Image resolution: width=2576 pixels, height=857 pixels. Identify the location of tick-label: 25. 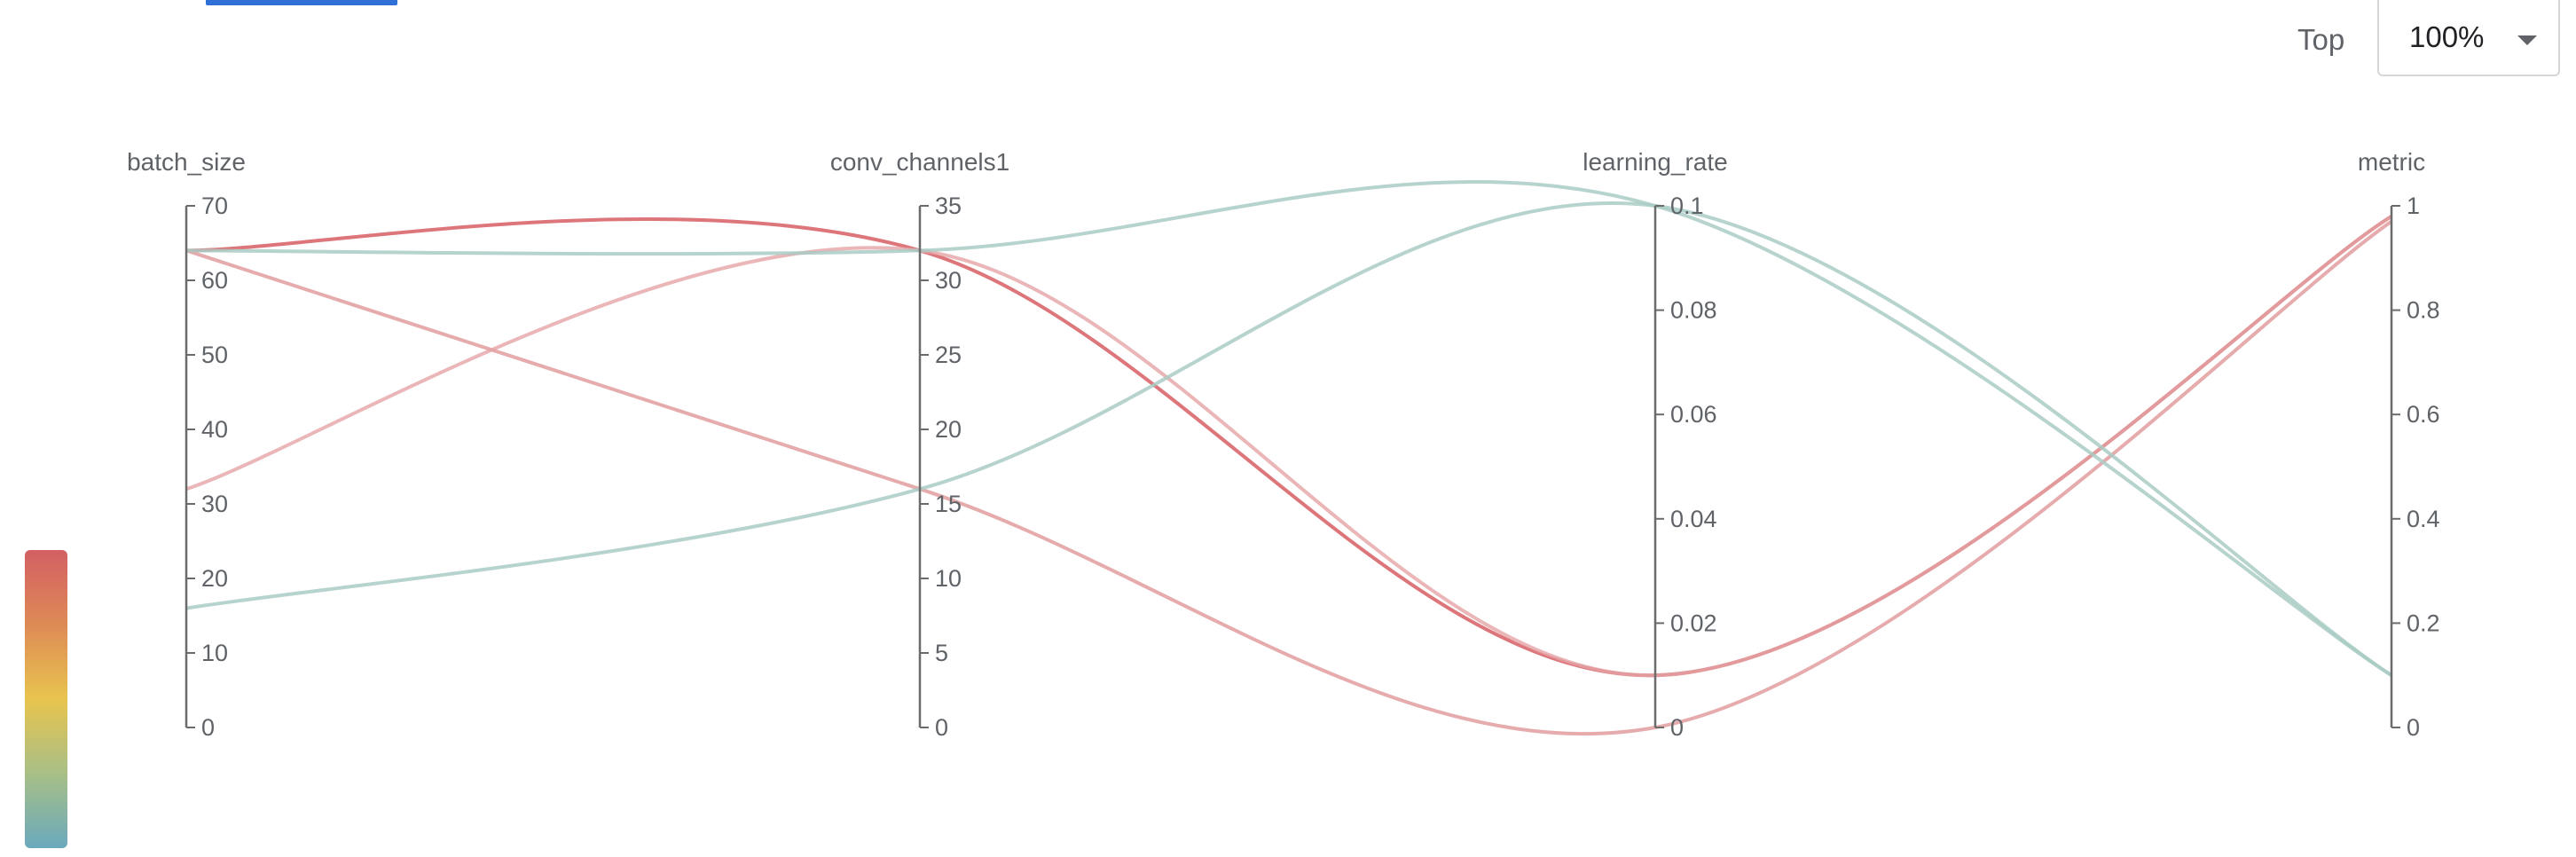
(948, 355).